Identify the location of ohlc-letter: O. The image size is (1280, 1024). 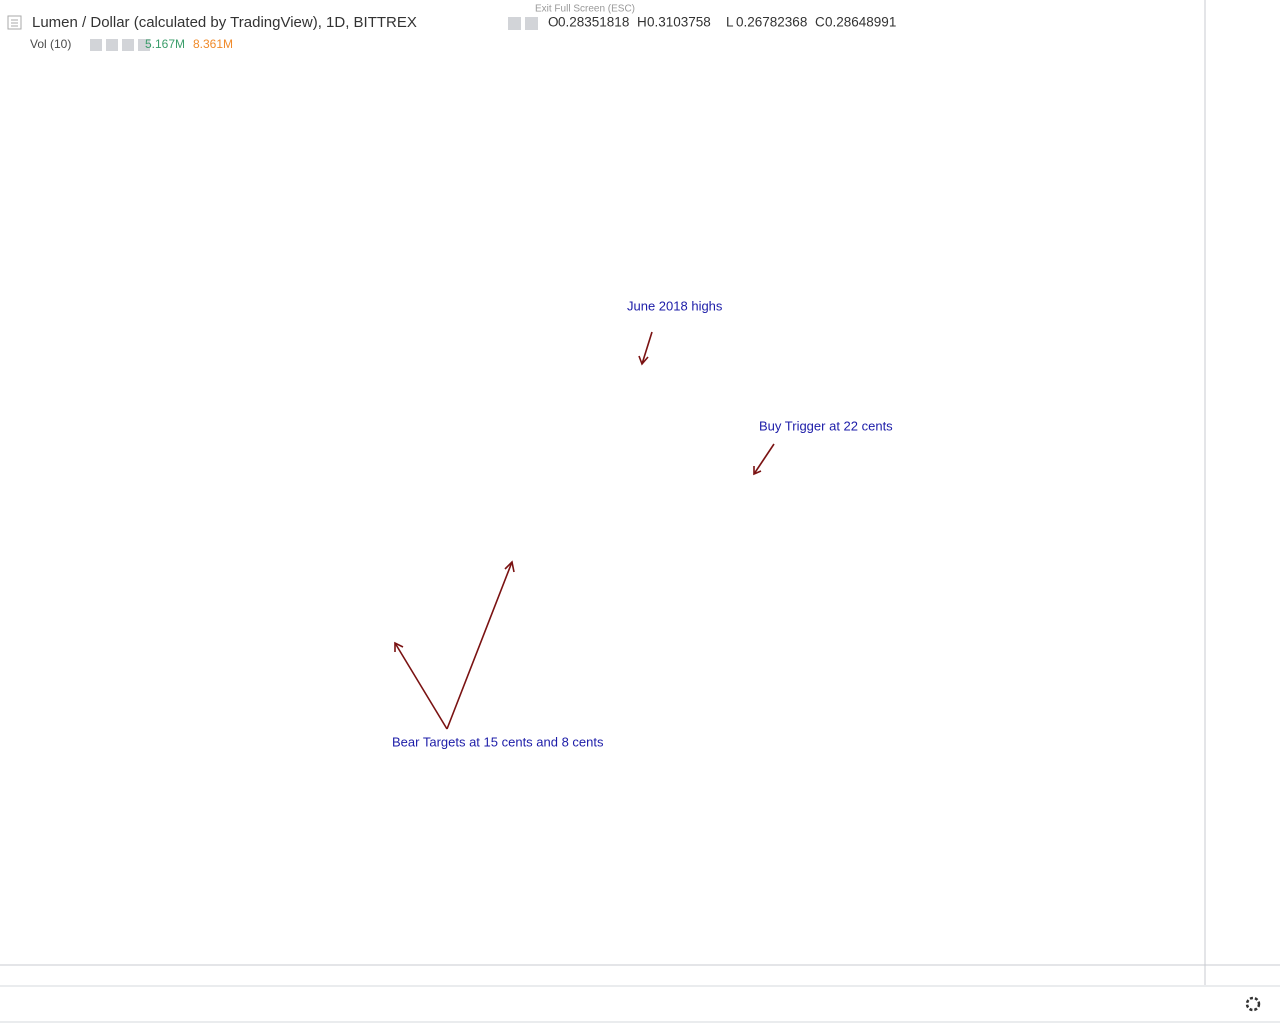
(553, 22).